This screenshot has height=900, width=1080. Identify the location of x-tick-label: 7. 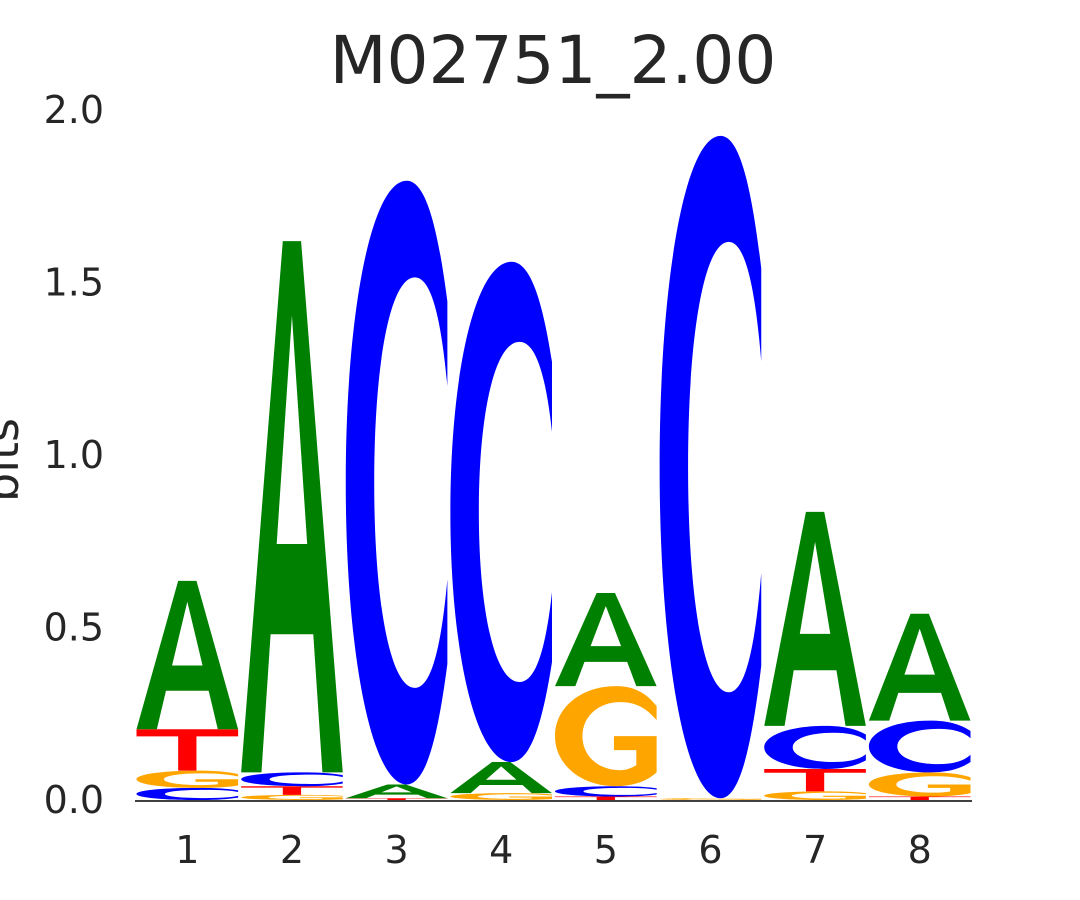
(815, 850).